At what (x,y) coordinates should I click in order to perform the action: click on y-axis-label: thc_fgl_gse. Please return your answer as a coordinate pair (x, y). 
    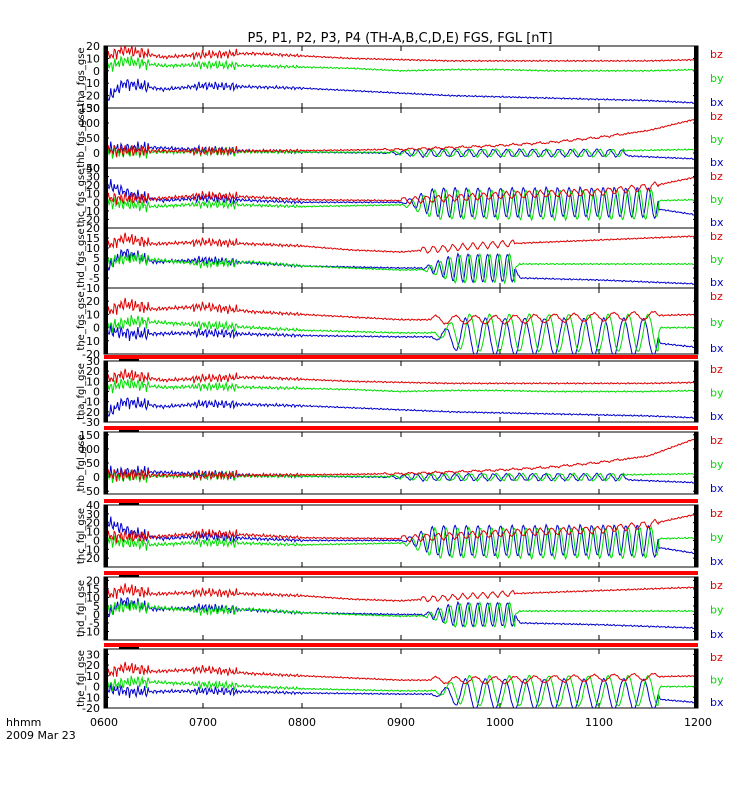
    Looking at the image, I should click on (81, 536).